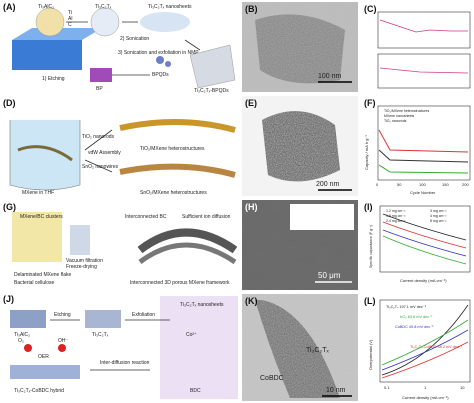 This screenshot has width=474, height=403. Describe the element at coordinates (70, 19) in the screenshot. I see `label: Al` at that location.